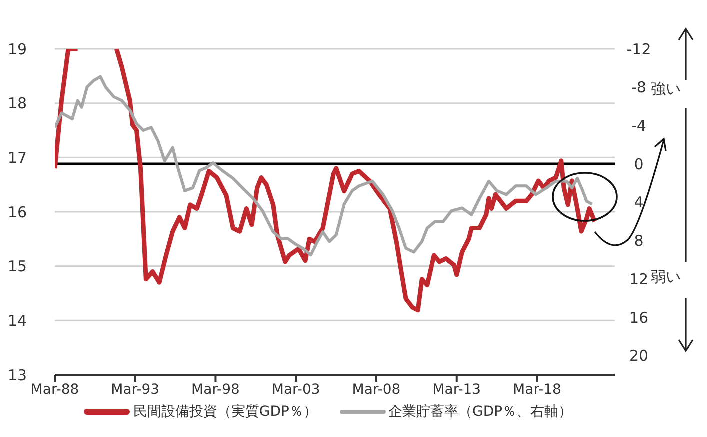 This screenshot has width=707, height=437. I want to click on legend-label: 企業貯蓄率（GDP％、右軸）, so click(480, 412).